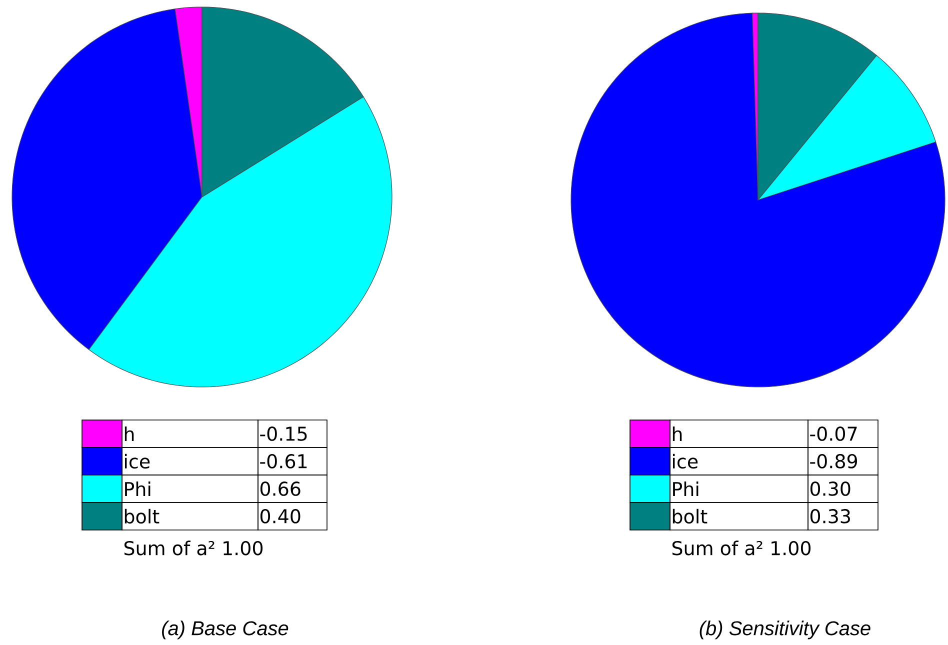 The image size is (948, 645). Describe the element at coordinates (833, 433) in the screenshot. I see `text: -0.07` at that location.